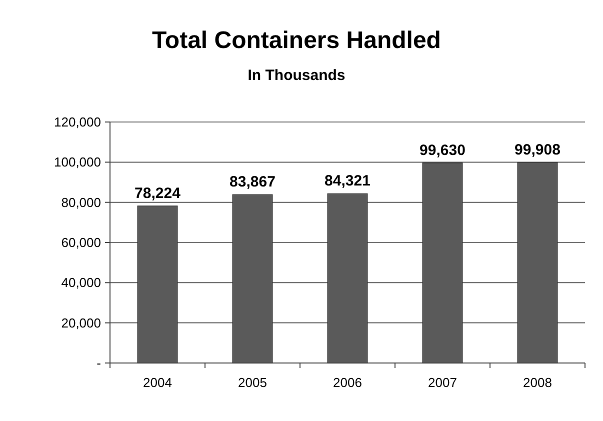 The image size is (603, 421). I want to click on data-label: 83,867, so click(253, 182).